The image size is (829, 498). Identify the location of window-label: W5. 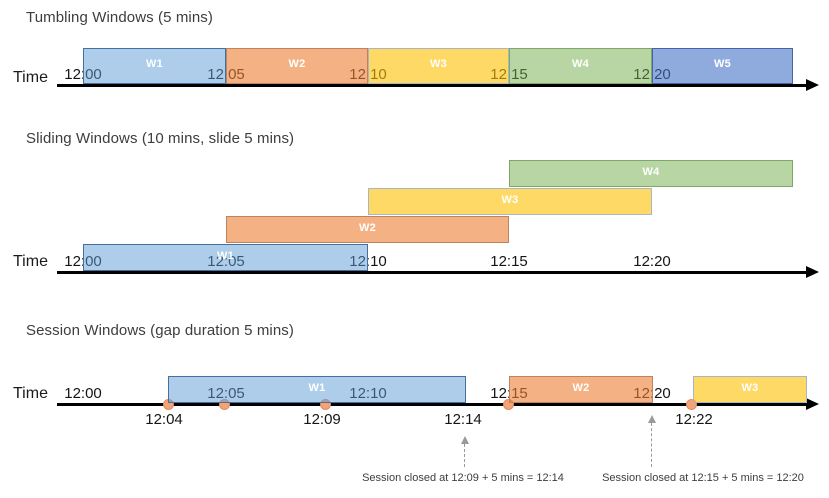
(722, 64).